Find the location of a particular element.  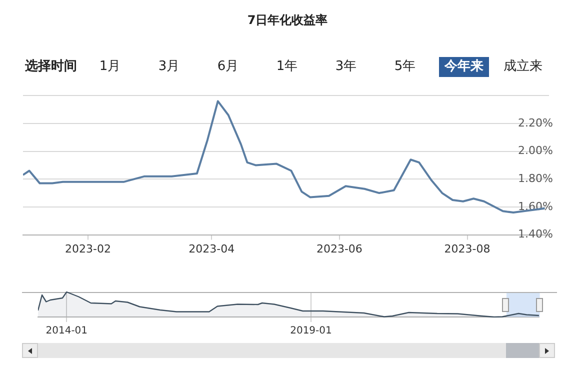

x-tick-label: 2023-04 is located at coordinates (211, 249).